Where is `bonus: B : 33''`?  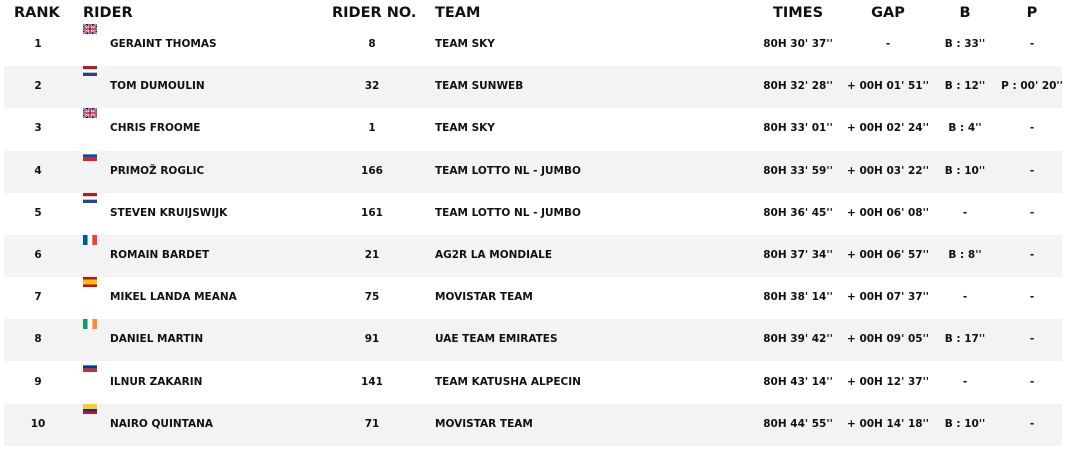 bonus: B : 33'' is located at coordinates (965, 44).